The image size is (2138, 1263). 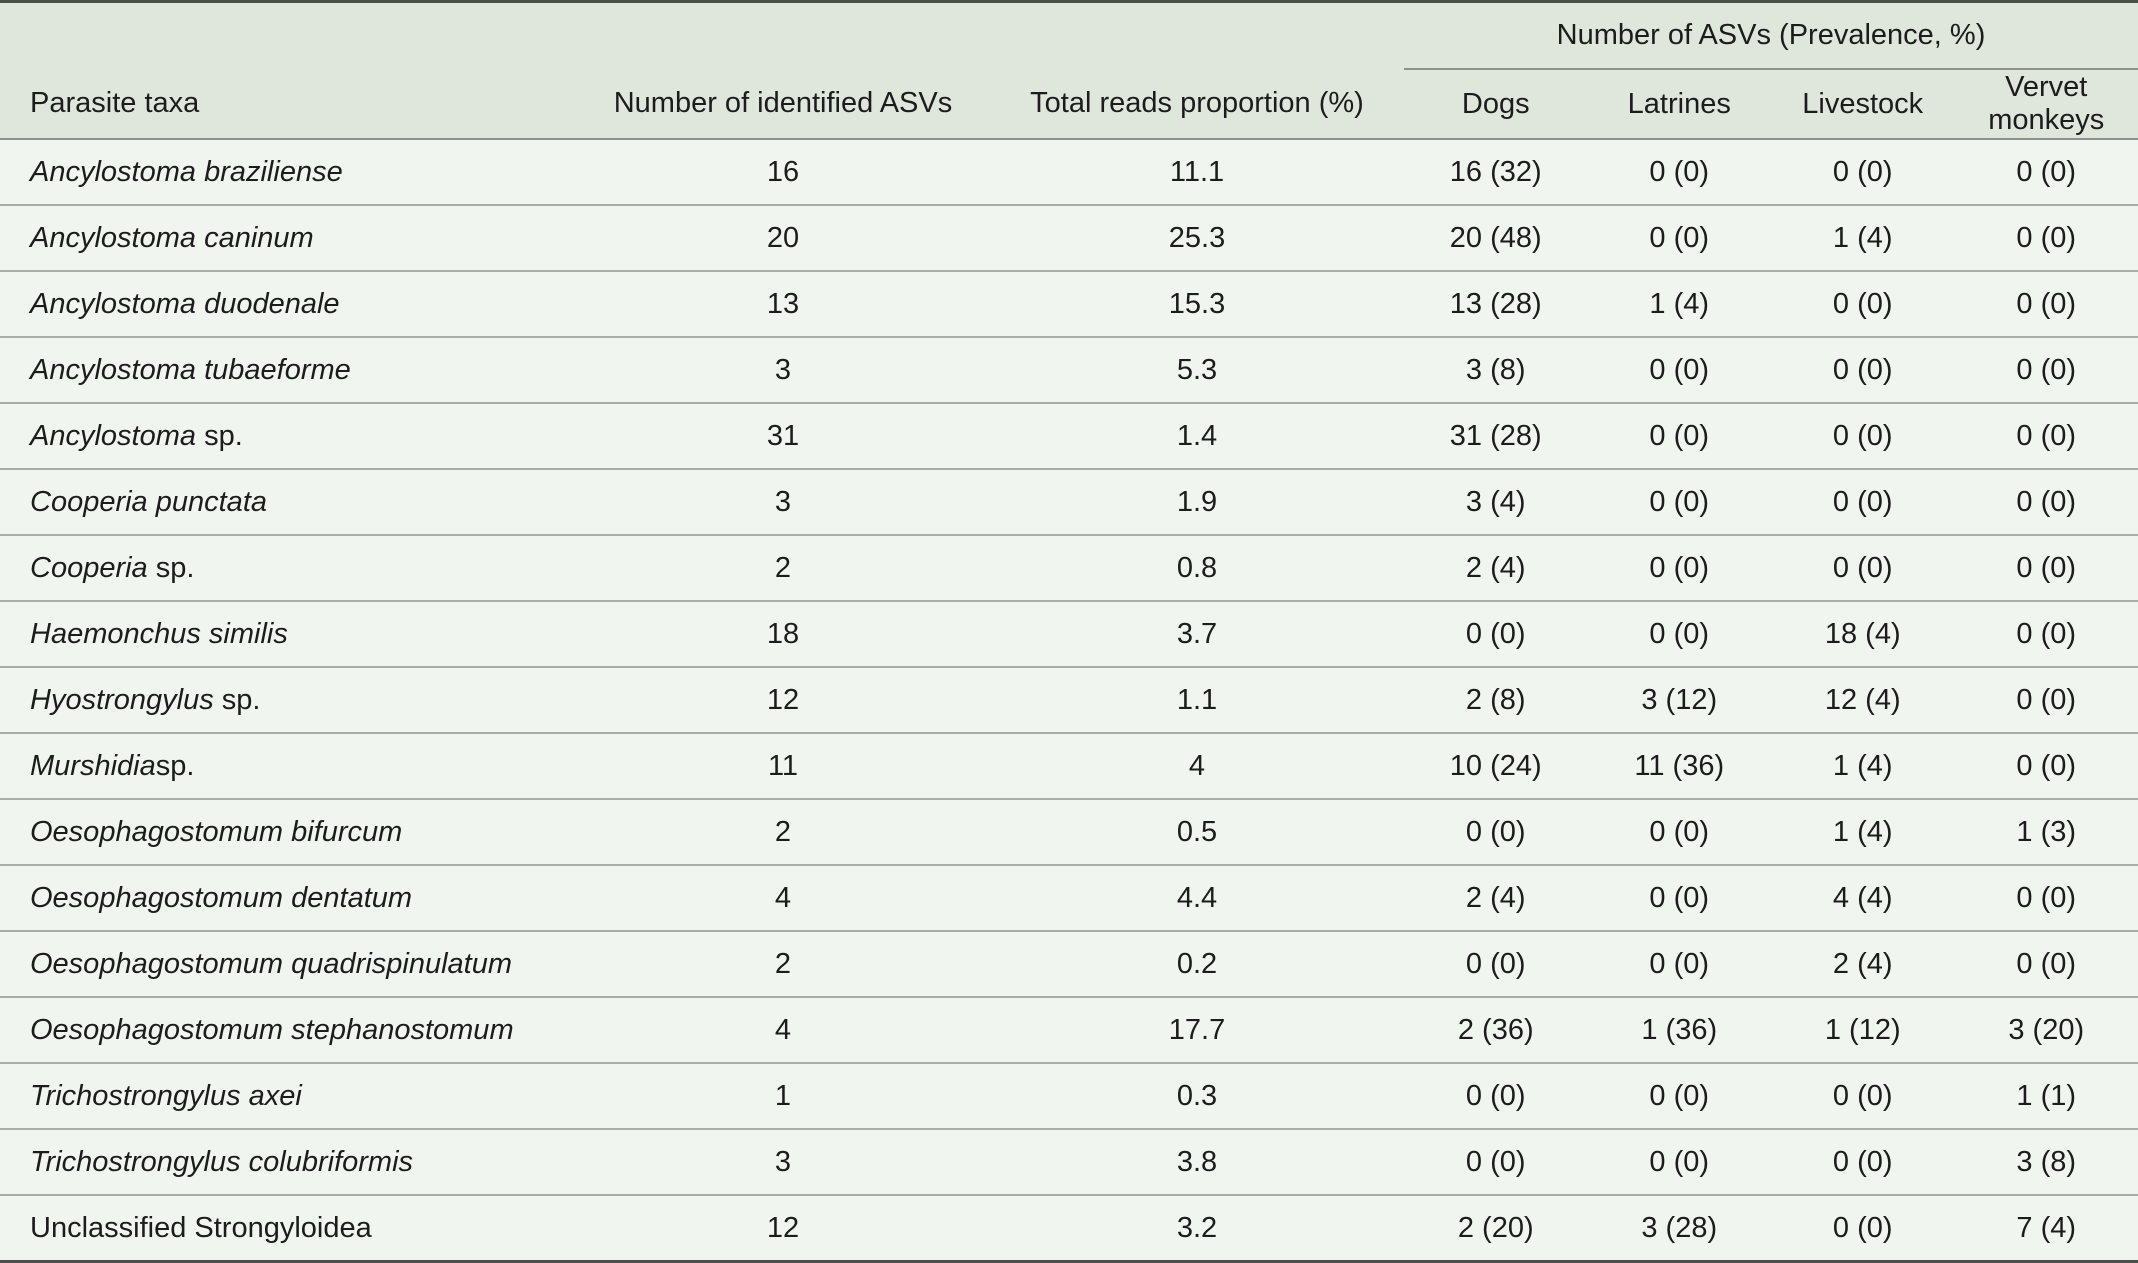 What do you see at coordinates (1863, 700) in the screenshot?
I see `cell-livestock: 12 (4)` at bounding box center [1863, 700].